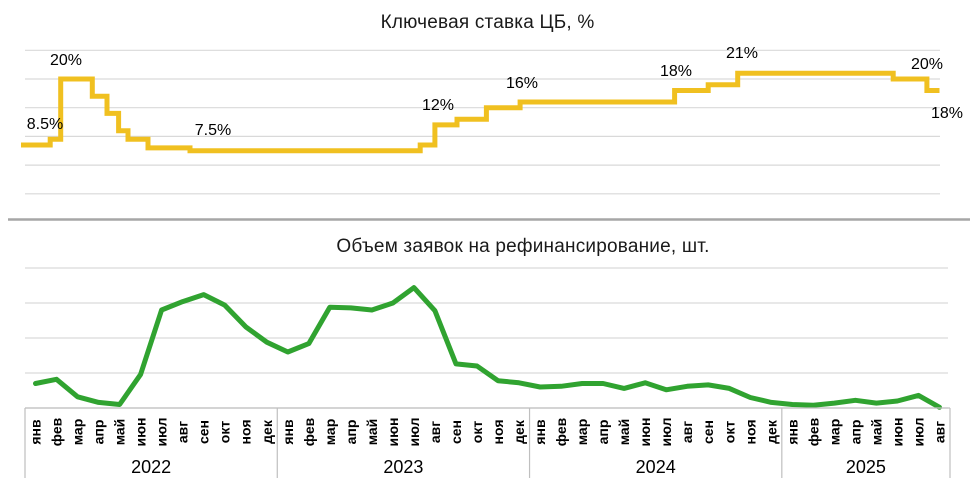 The image size is (978, 481). Describe the element at coordinates (522, 83) in the screenshot. I see `rate-value-label: 16%` at that location.